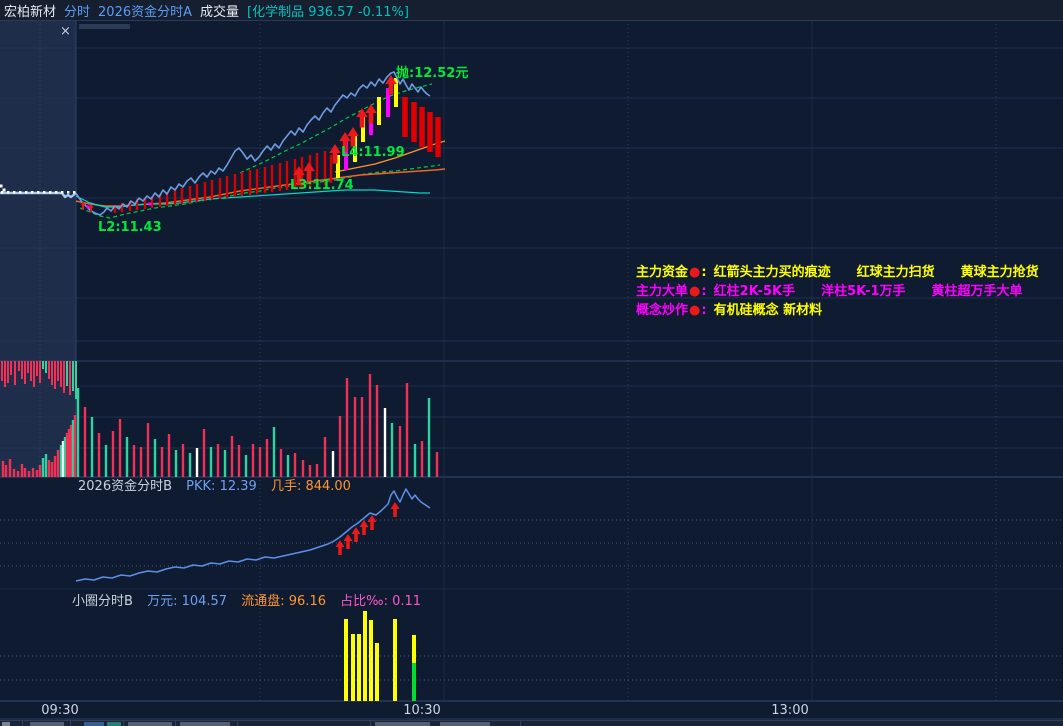 The image size is (1063, 726). What do you see at coordinates (768, 310) in the screenshot?
I see `legend-item: 有机硅概念 新材料` at bounding box center [768, 310].